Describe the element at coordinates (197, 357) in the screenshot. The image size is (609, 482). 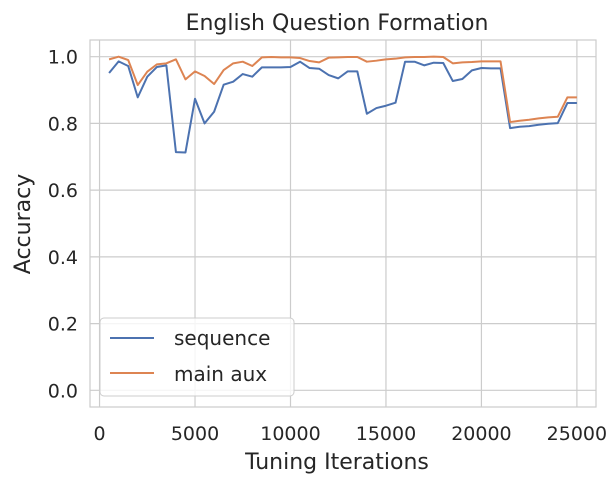
I see `legend: sequence main aux` at that location.